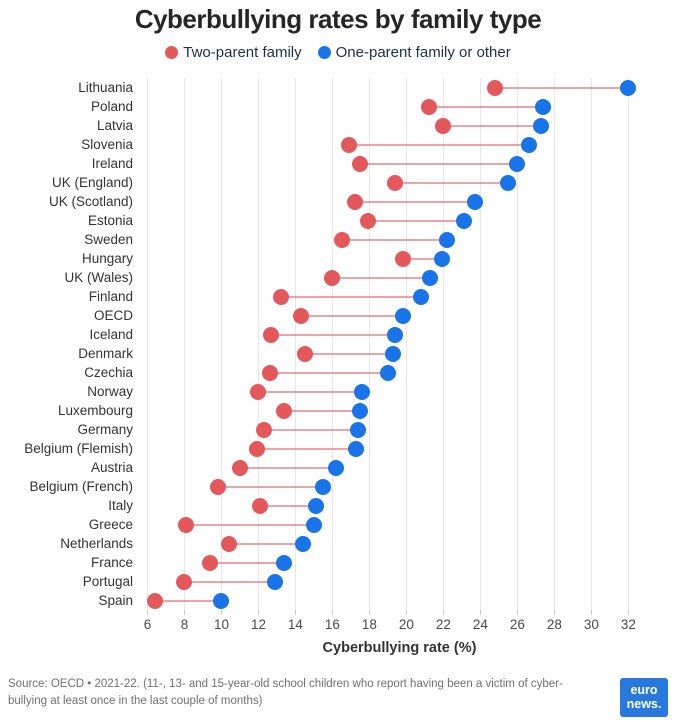 This screenshot has width=676, height=722. I want to click on chart-title: Cyberbullying rates by family type, so click(338, 19).